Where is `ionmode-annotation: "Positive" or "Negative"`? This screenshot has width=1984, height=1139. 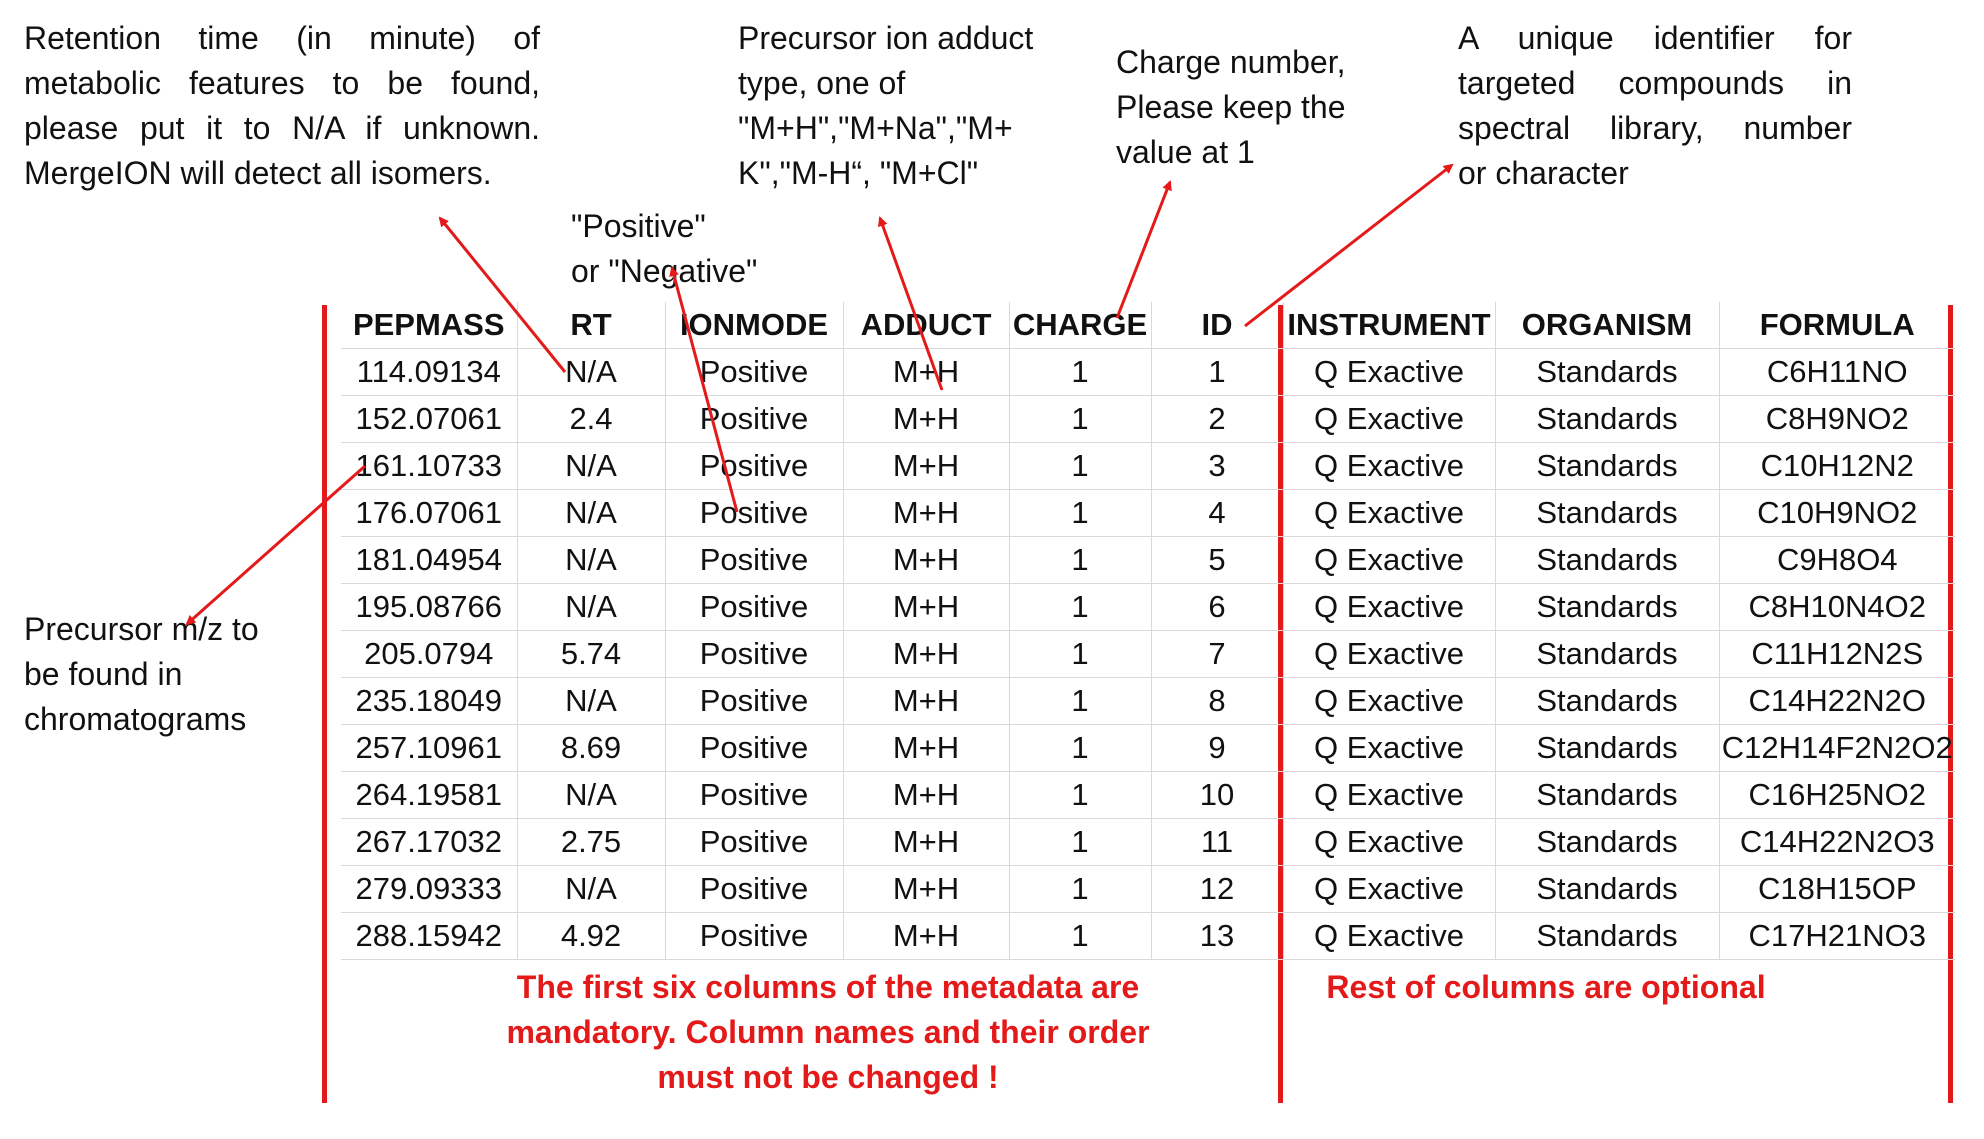 ionmode-annotation: "Positive" or "Negative" is located at coordinates (691, 249).